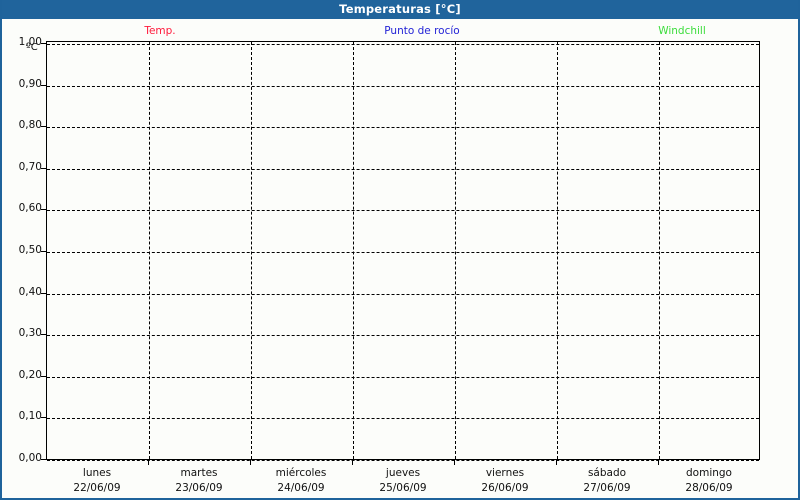 The image size is (800, 500). I want to click on x-axis-tick-label: miércoles 24/06/09, so click(301, 481).